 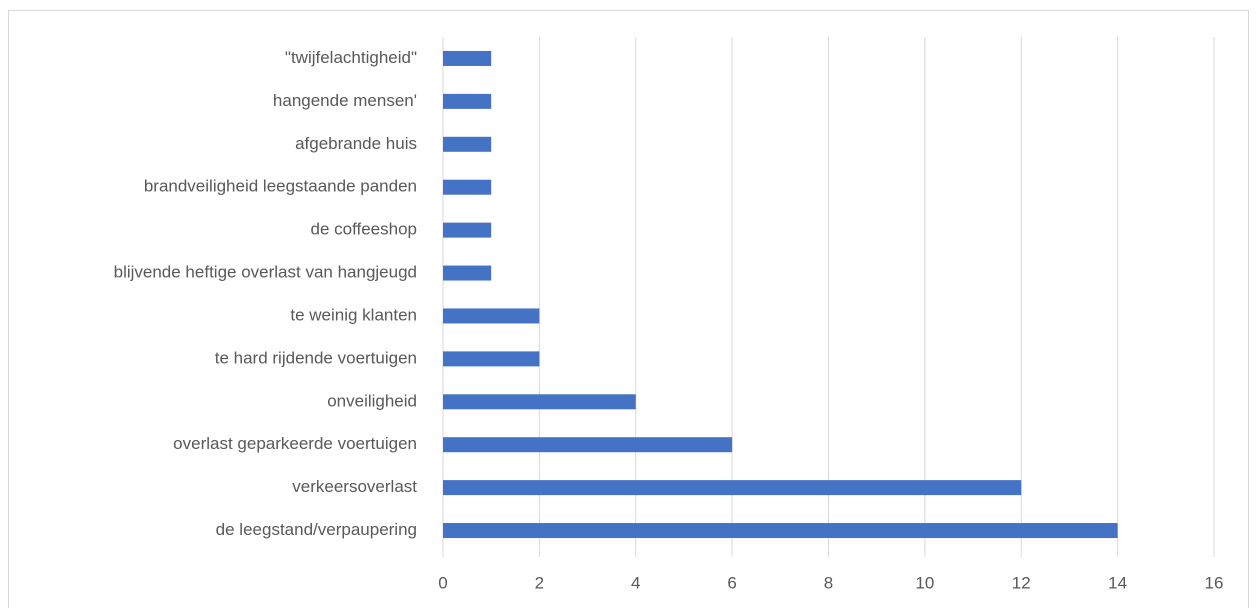 What do you see at coordinates (442, 582) in the screenshot?
I see `x-tick-label: 0` at bounding box center [442, 582].